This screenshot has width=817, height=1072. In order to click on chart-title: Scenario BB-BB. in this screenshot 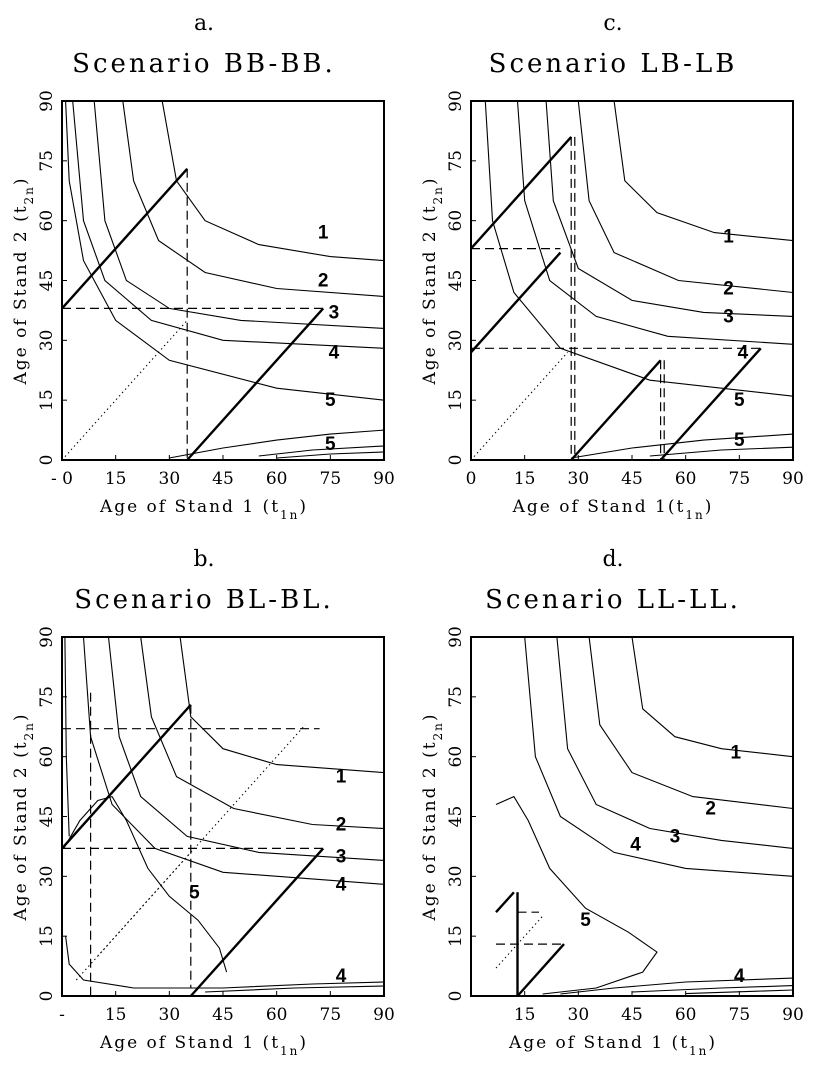, I will do `click(204, 64)`.